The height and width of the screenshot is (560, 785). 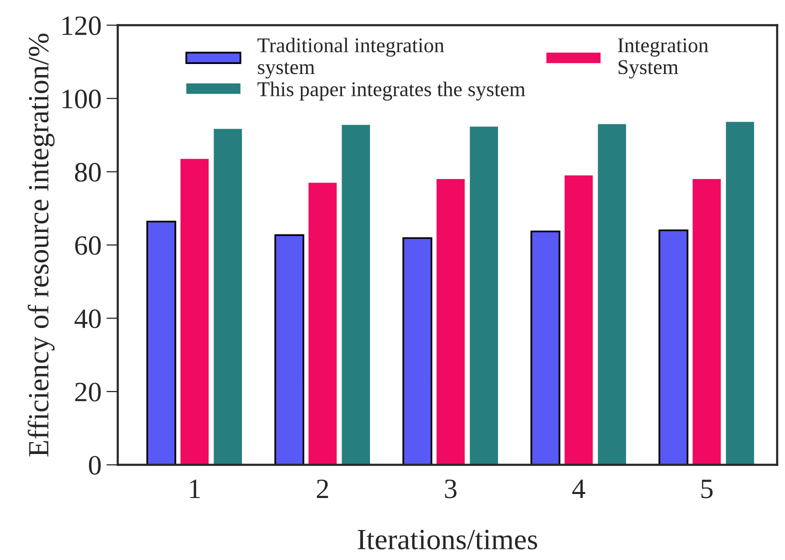 I want to click on x-tick-label: 5, so click(x=707, y=489).